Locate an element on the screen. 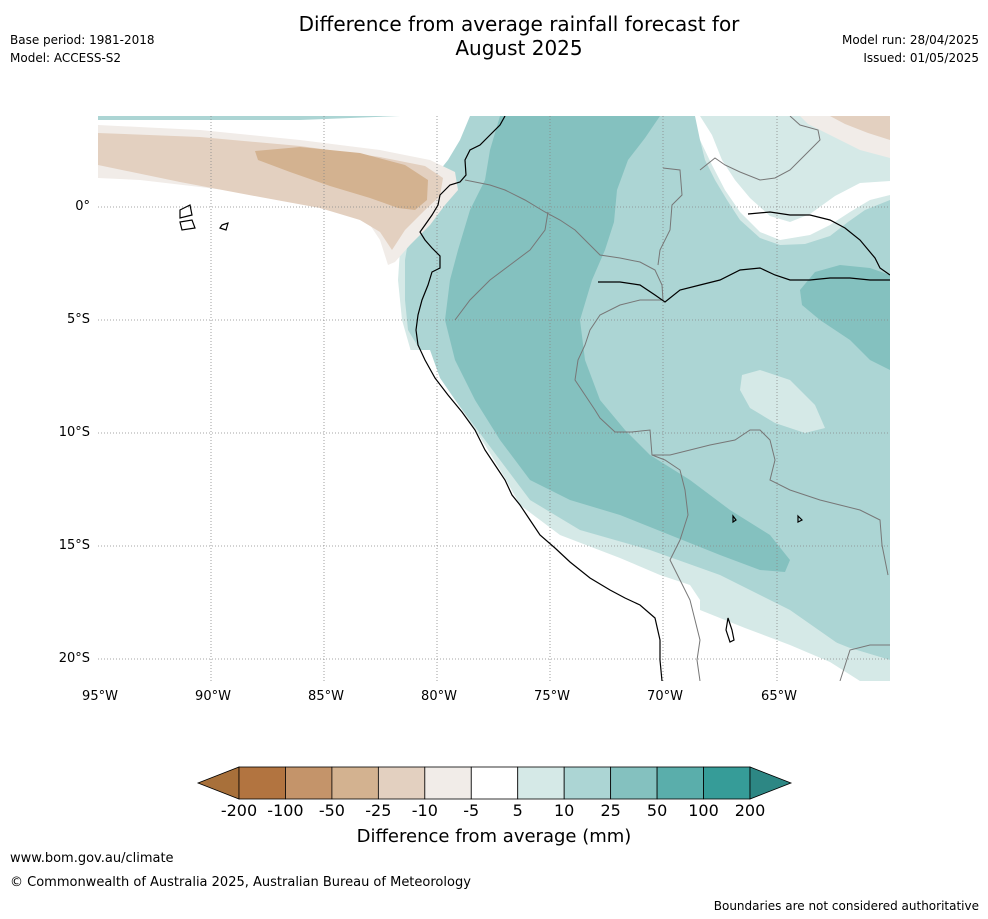  colorbar-arrow-low is located at coordinates (218, 783).